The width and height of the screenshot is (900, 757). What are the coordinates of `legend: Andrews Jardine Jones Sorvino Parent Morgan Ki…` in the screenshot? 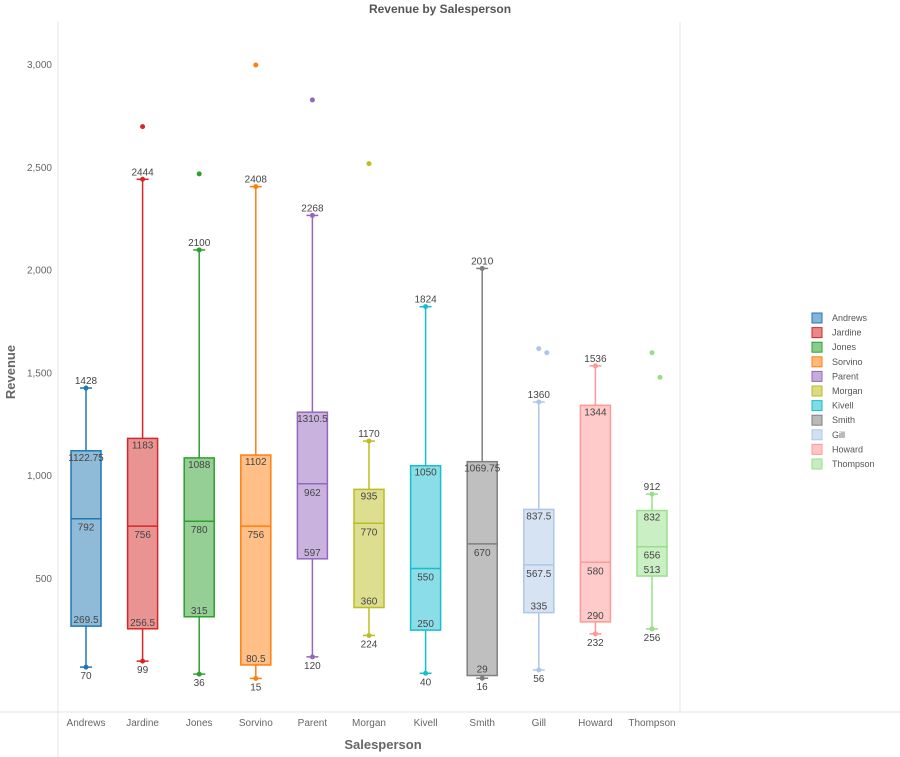 It's located at (843, 391).